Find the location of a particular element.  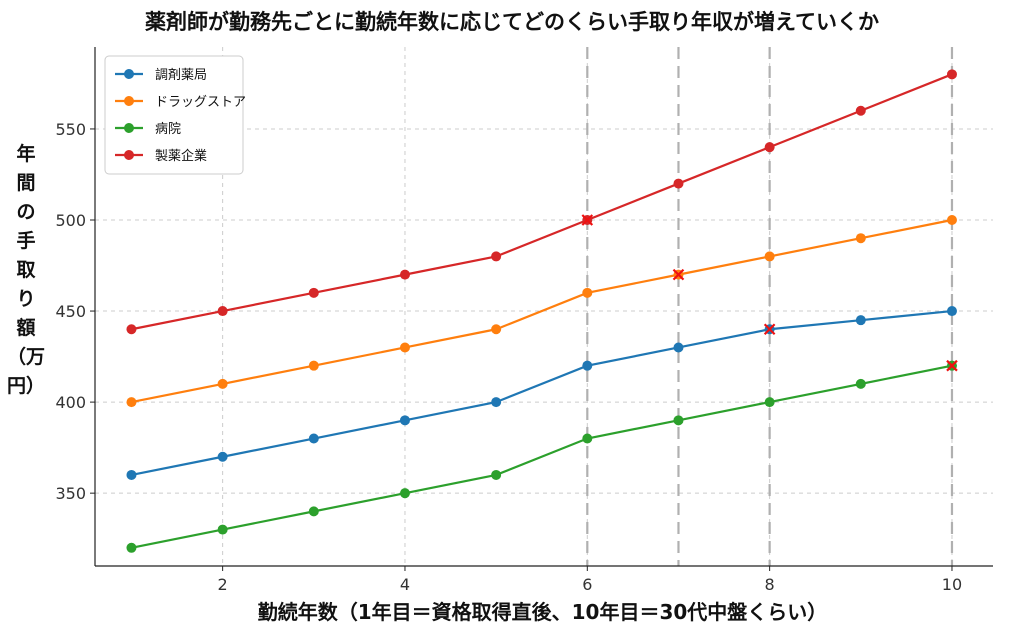

y-tick-label: 550 is located at coordinates (70, 129).